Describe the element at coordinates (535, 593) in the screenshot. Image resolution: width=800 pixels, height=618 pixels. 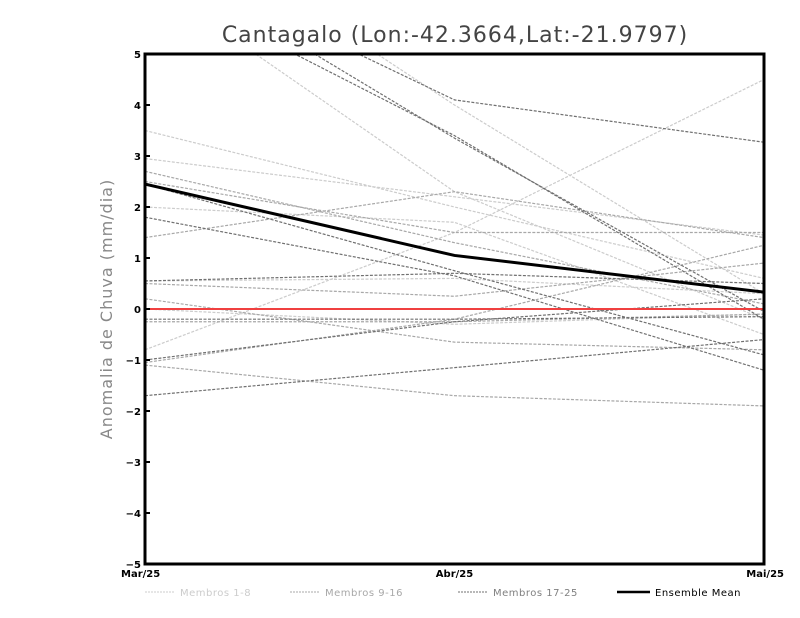
I see `legend-label: Membros 17-25` at that location.